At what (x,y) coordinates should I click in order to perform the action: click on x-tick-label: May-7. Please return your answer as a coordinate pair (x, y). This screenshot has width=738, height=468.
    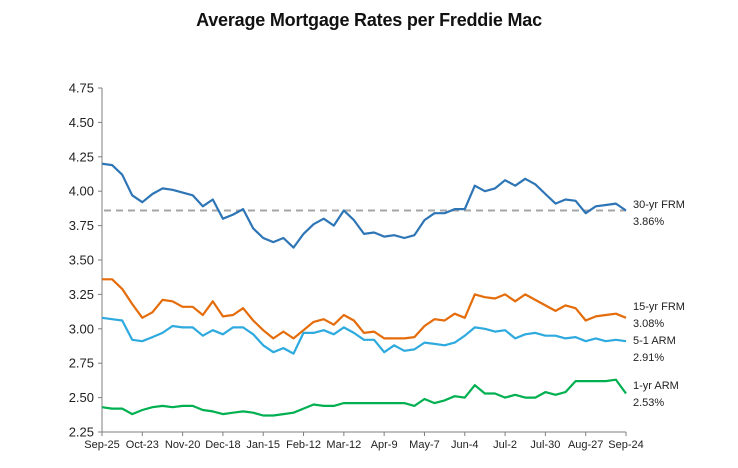
    Looking at the image, I should click on (424, 445).